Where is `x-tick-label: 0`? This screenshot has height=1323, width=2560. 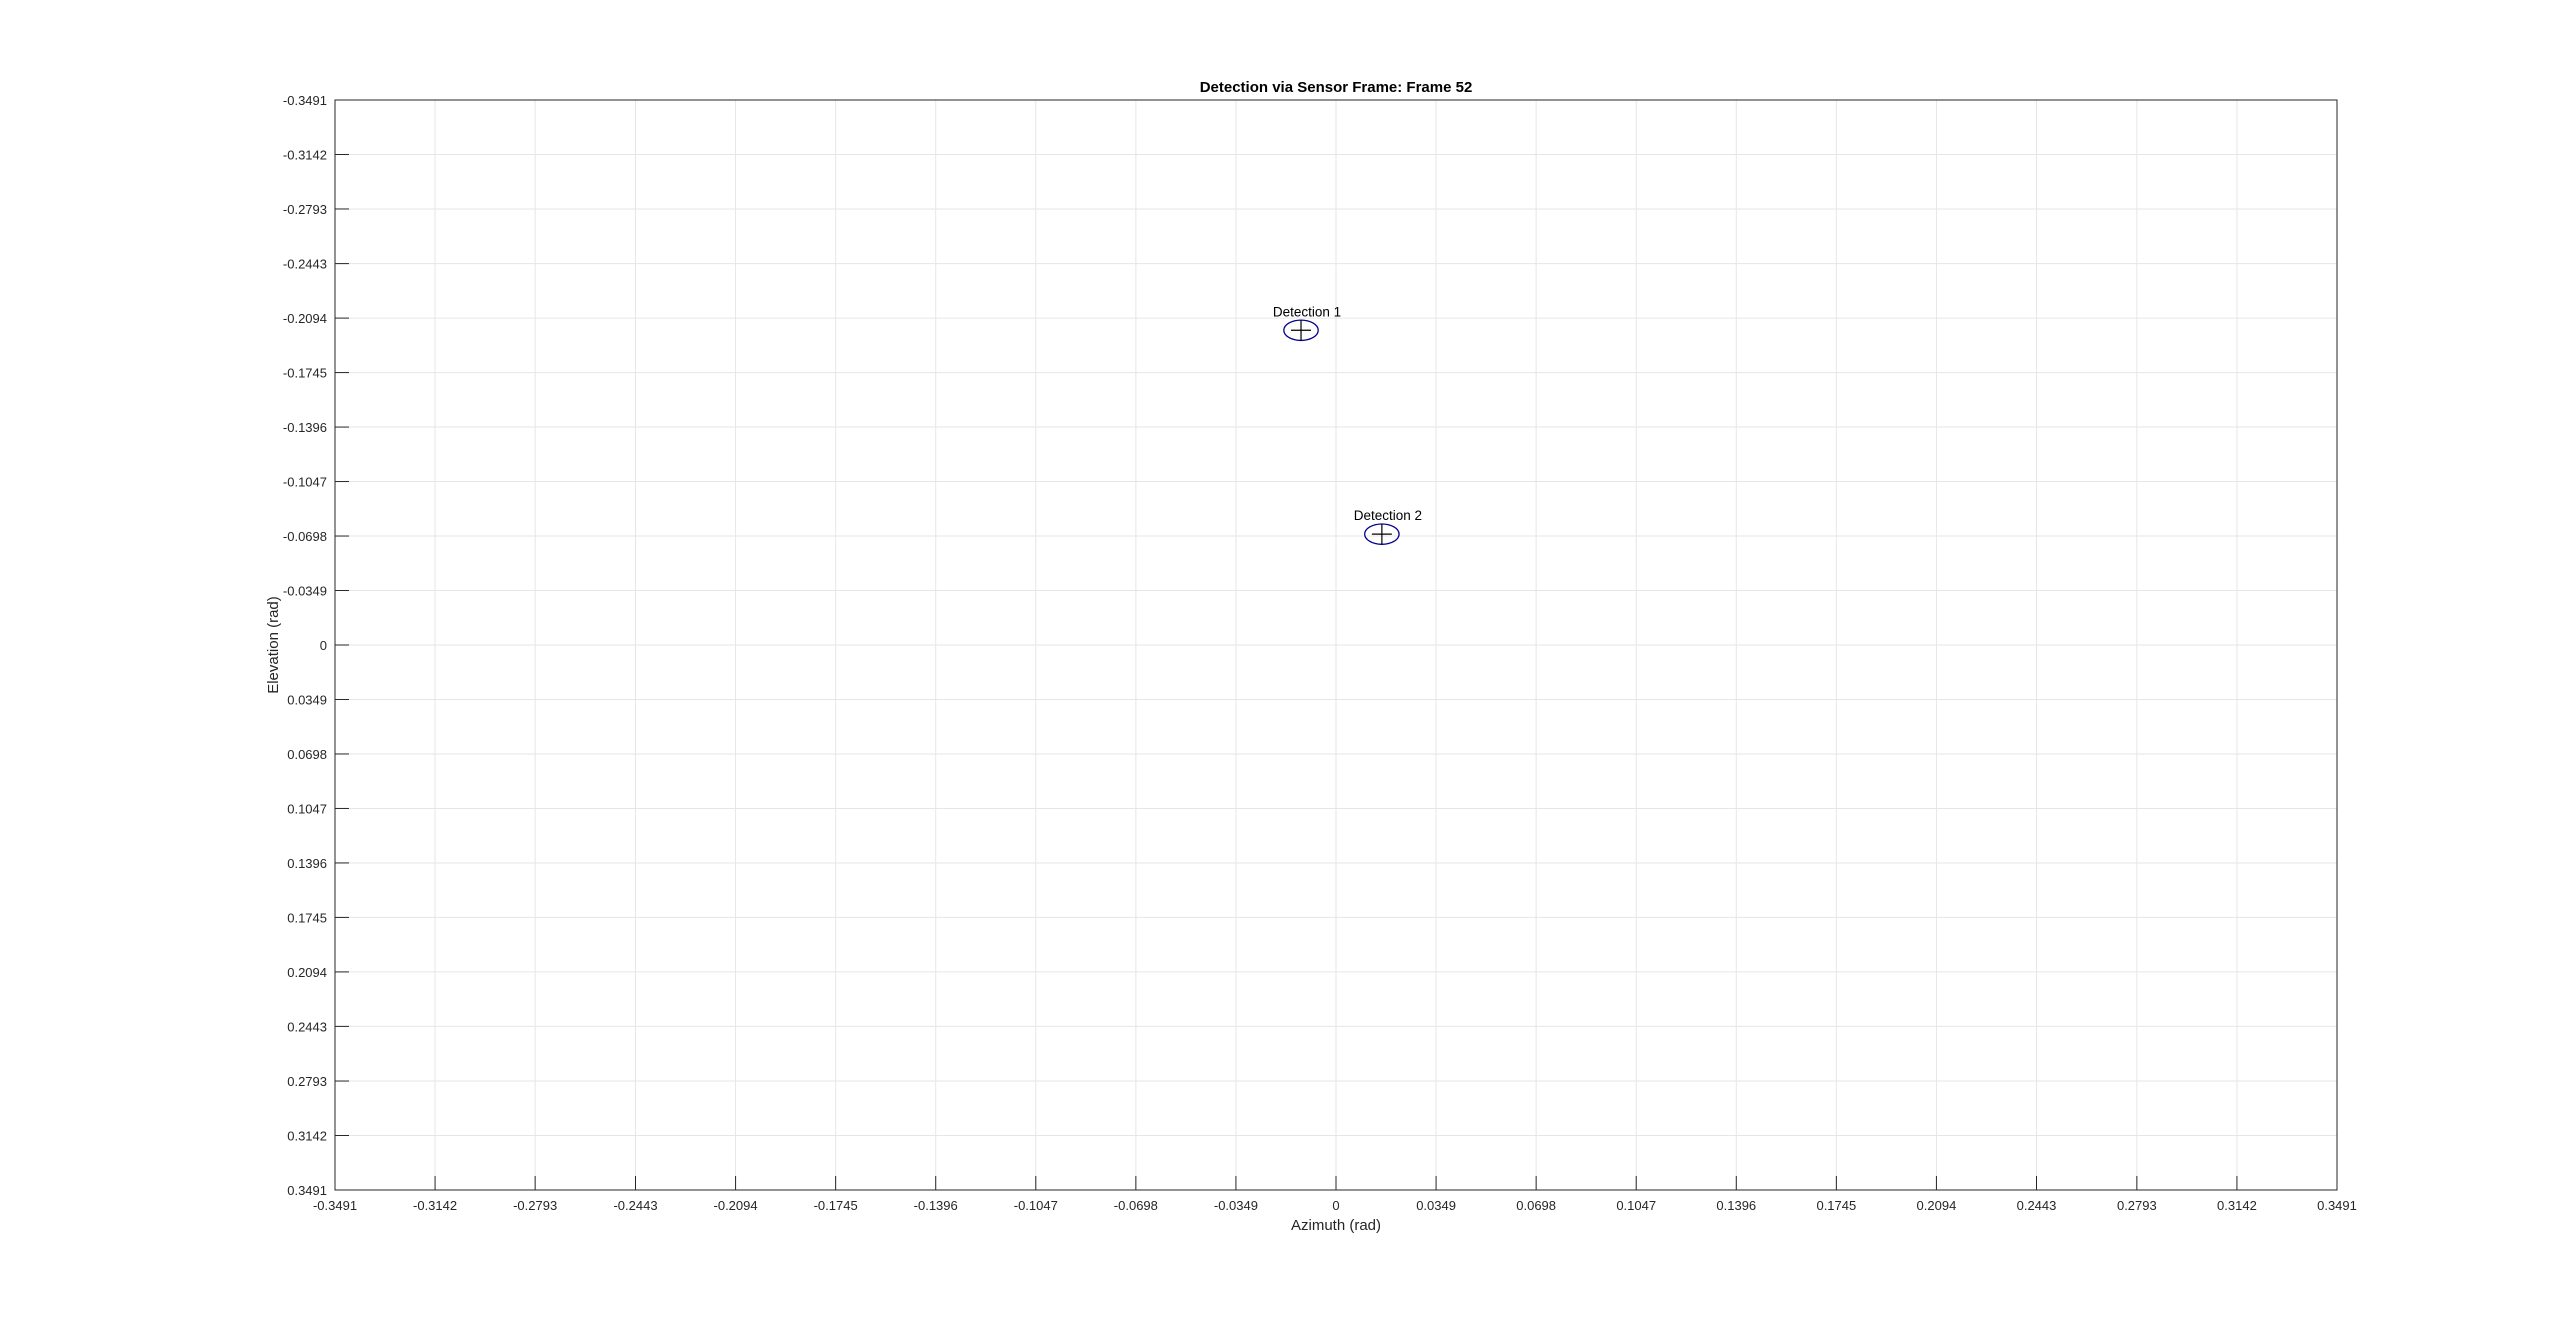 x-tick-label: 0 is located at coordinates (1335, 1205).